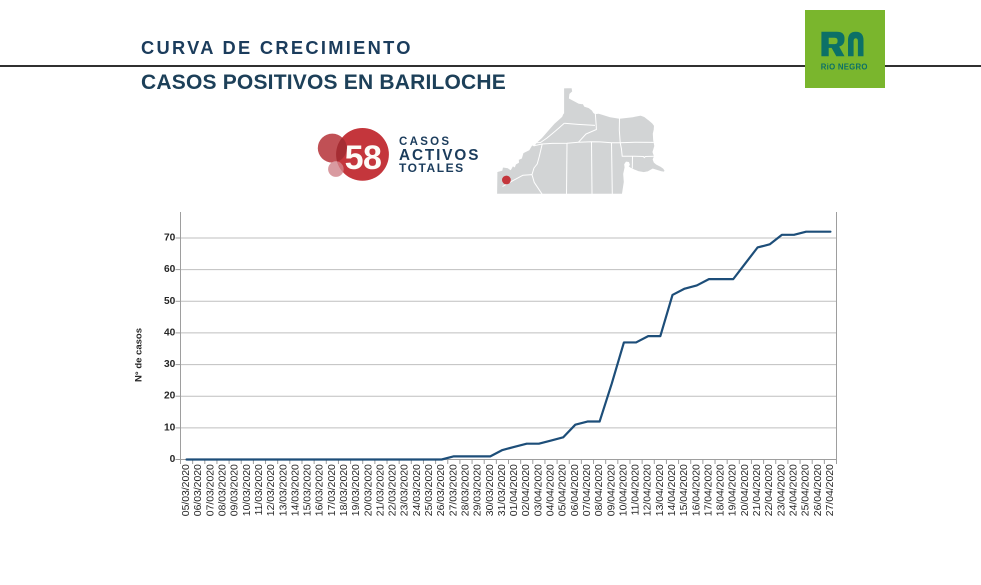  I want to click on svg-text: 09/04/2020, so click(611, 490).